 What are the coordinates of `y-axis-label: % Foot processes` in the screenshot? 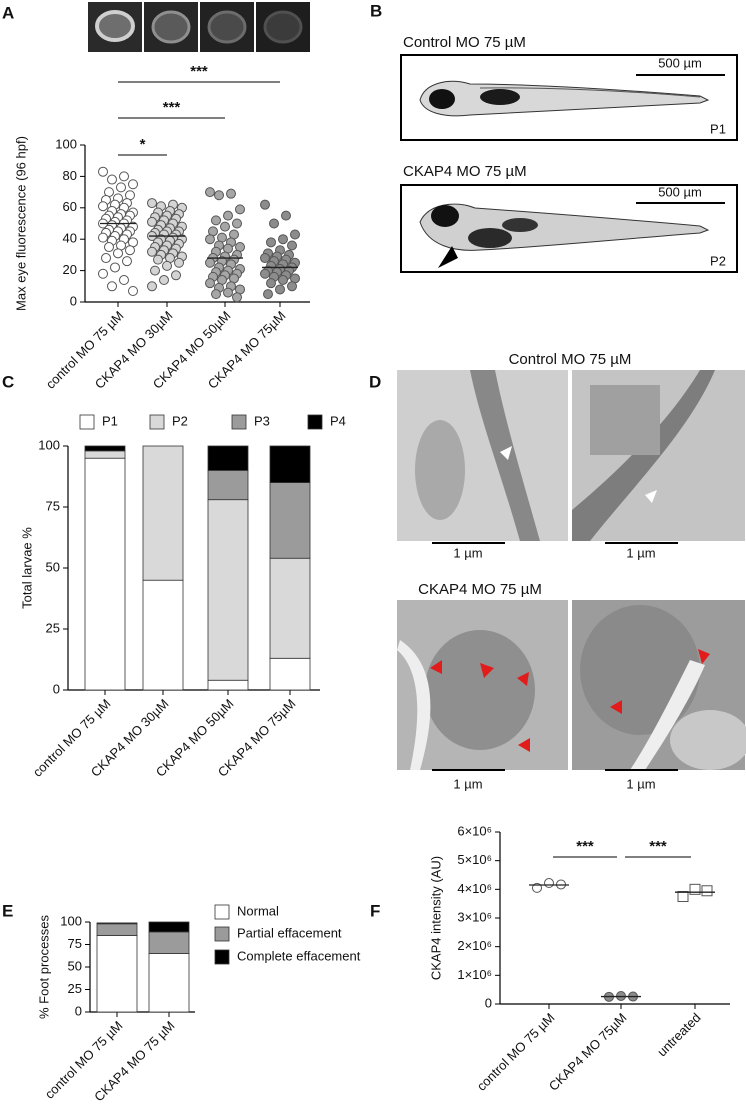 It's located at (43, 966).